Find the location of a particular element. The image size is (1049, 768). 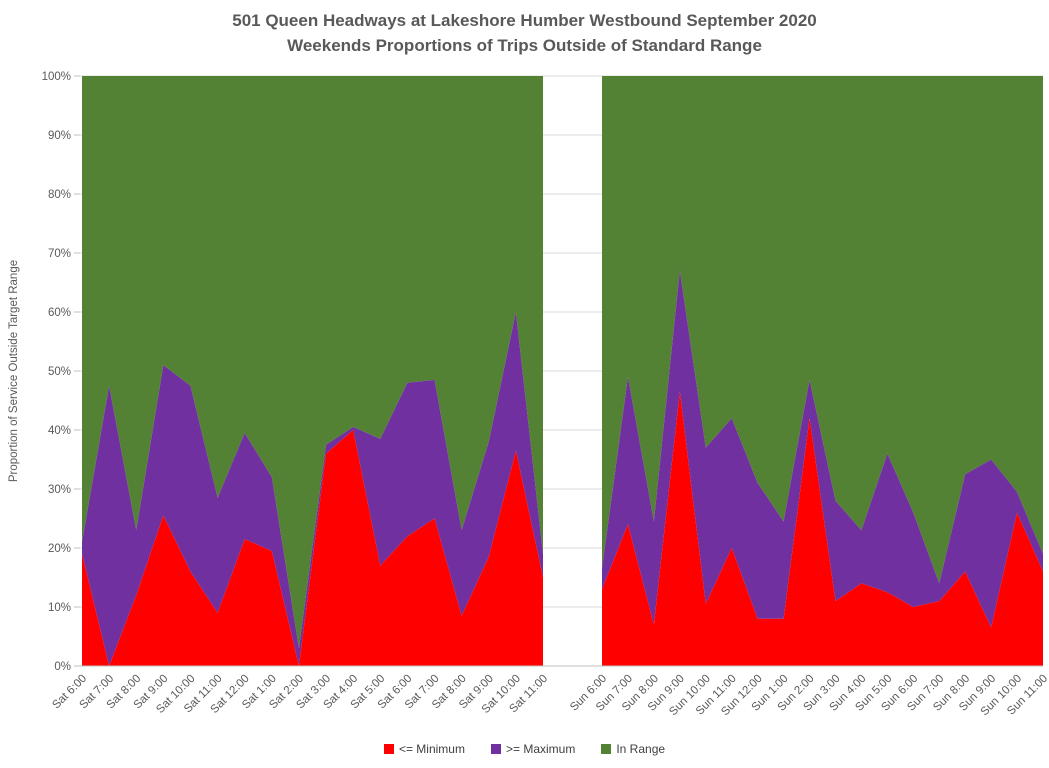

chart-legend: <= Minimum >= Maximum In Range is located at coordinates (524, 749).